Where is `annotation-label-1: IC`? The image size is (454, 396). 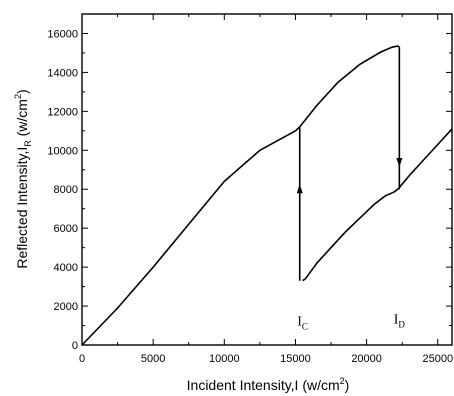 annotation-label-1: IC is located at coordinates (302, 323).